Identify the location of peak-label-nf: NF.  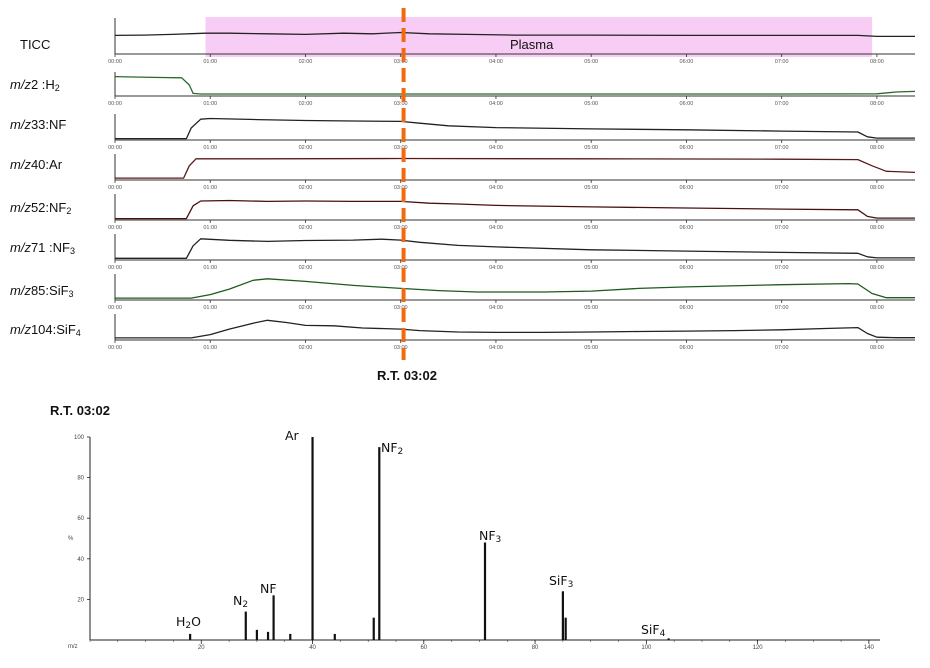
(268, 588).